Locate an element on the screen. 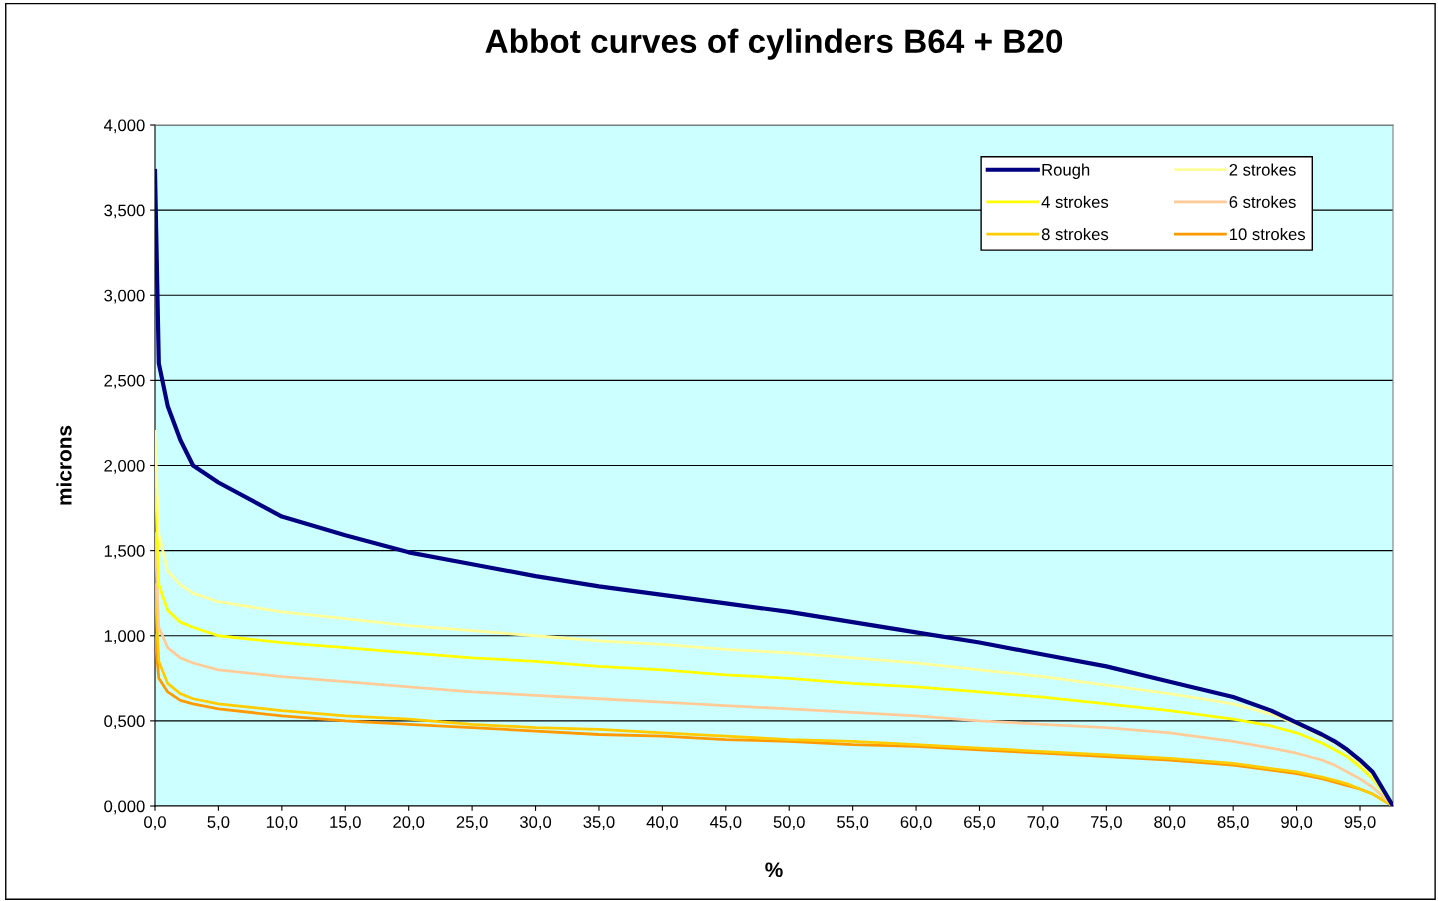 The width and height of the screenshot is (1438, 901). y-tick-label: 1,000 is located at coordinates (124, 637).